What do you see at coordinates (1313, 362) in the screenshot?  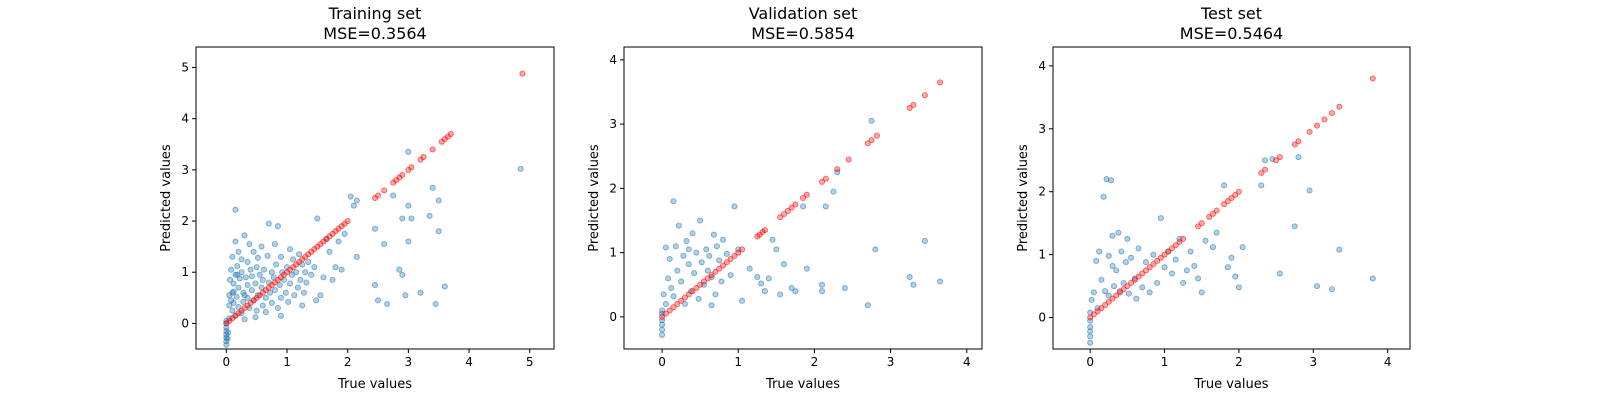 I see `test-x-tick-label: 3` at bounding box center [1313, 362].